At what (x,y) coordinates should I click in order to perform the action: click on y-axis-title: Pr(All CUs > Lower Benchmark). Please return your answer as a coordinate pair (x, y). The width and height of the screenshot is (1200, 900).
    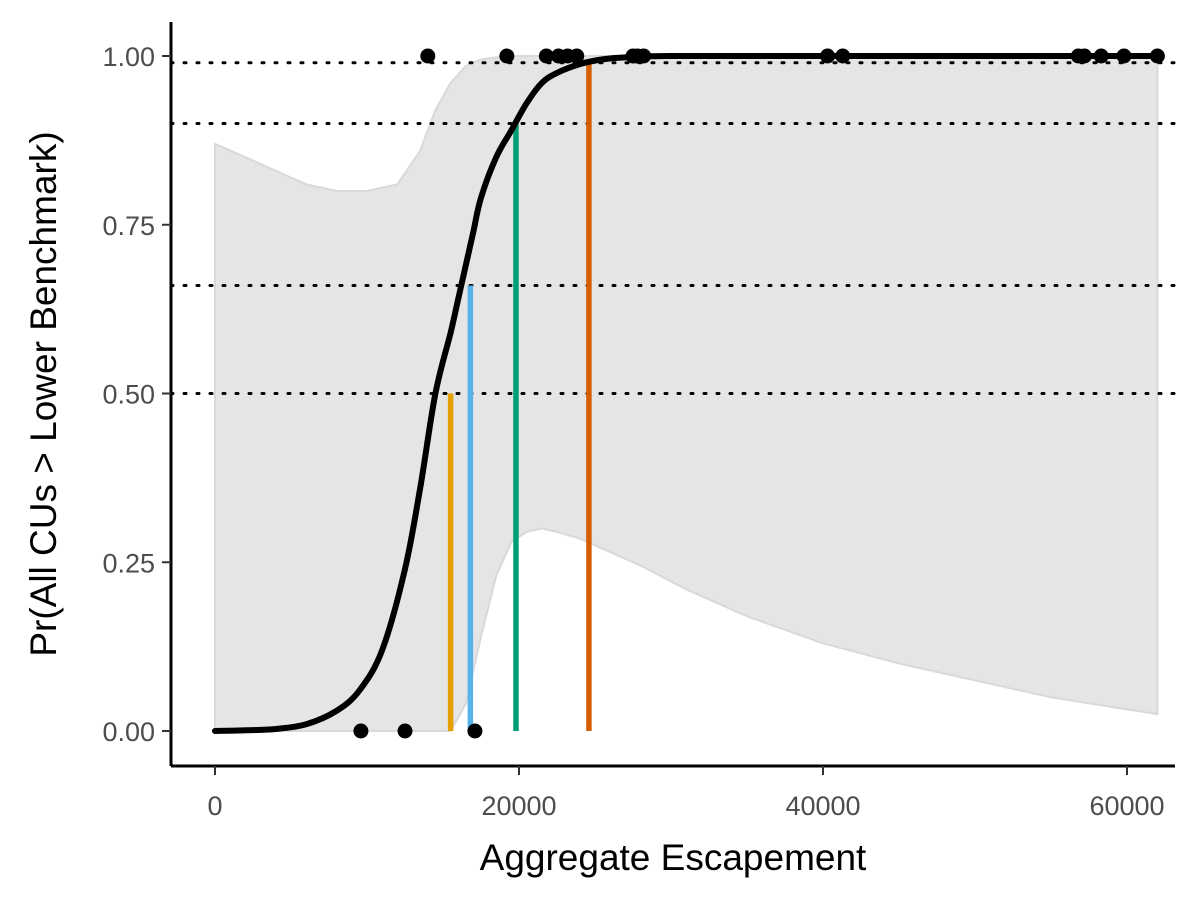
    Looking at the image, I should click on (43, 393).